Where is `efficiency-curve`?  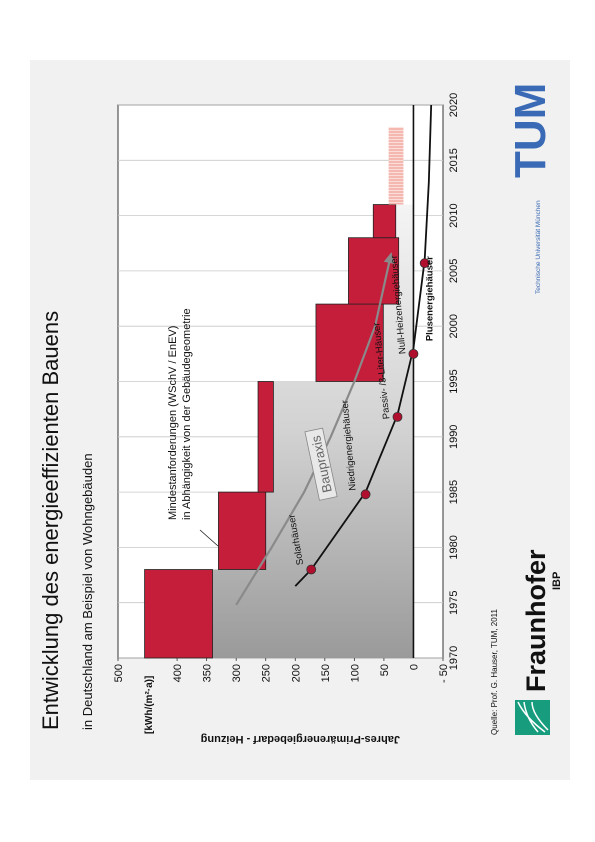 efficiency-curve is located at coordinates (363, 345).